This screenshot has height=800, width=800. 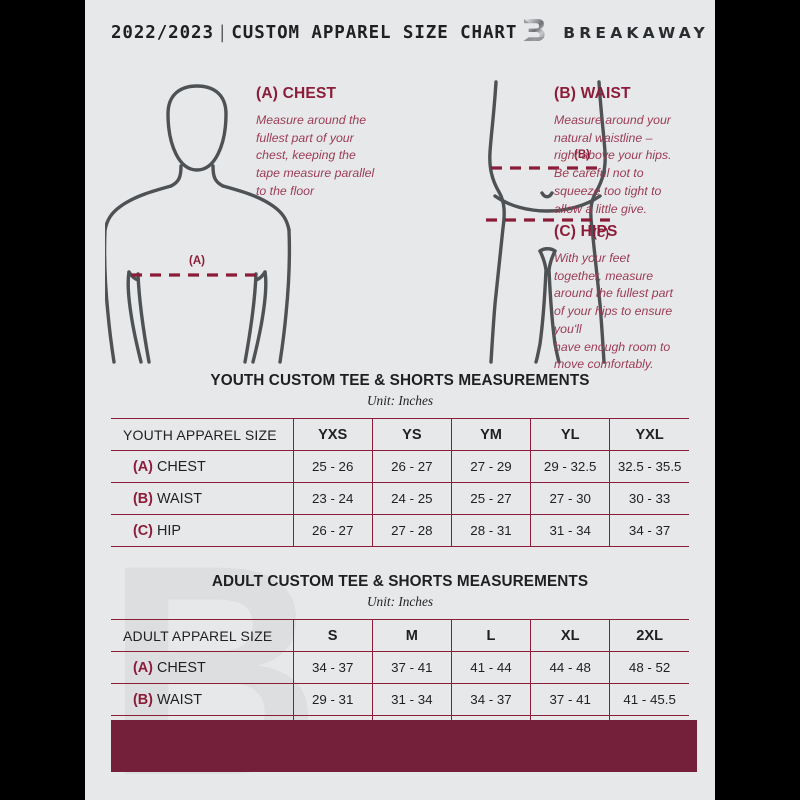 What do you see at coordinates (570, 434) in the screenshot?
I see `youth-size-yl: YL` at bounding box center [570, 434].